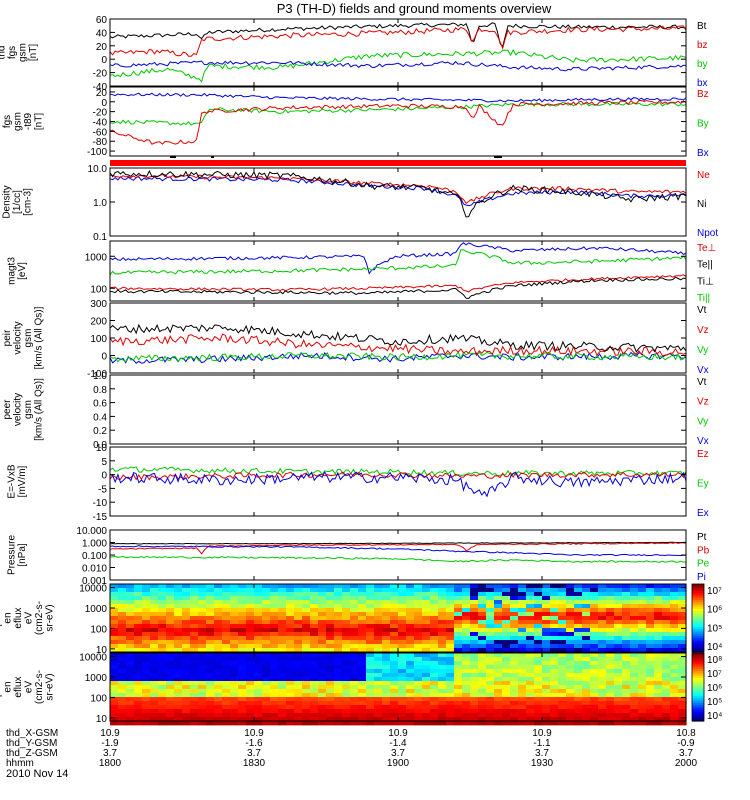 The width and height of the screenshot is (750, 800). I want to click on legend-entry: Ti⊥, so click(705, 281).